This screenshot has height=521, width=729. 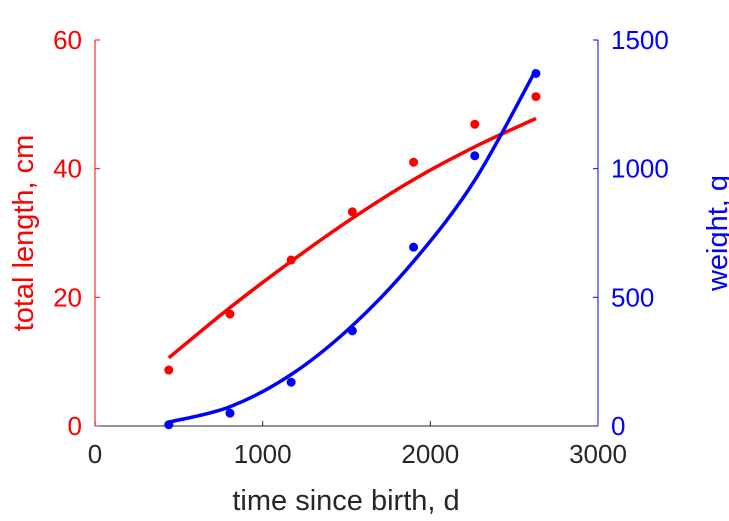 I want to click on x-tick-label: 1000, so click(x=263, y=454).